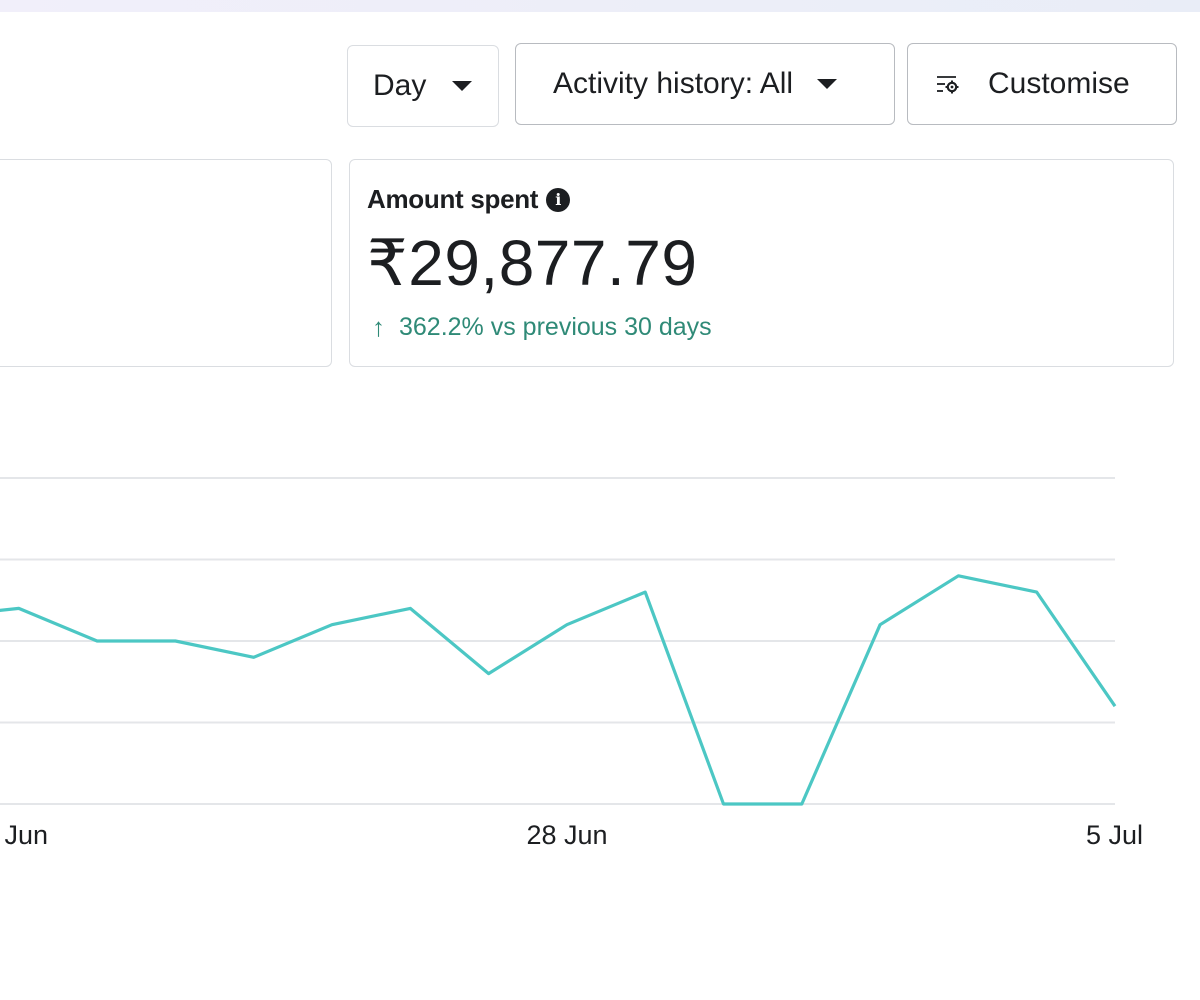 This screenshot has height=1000, width=1200. I want to click on day-dropdown-label: Day, so click(400, 85).